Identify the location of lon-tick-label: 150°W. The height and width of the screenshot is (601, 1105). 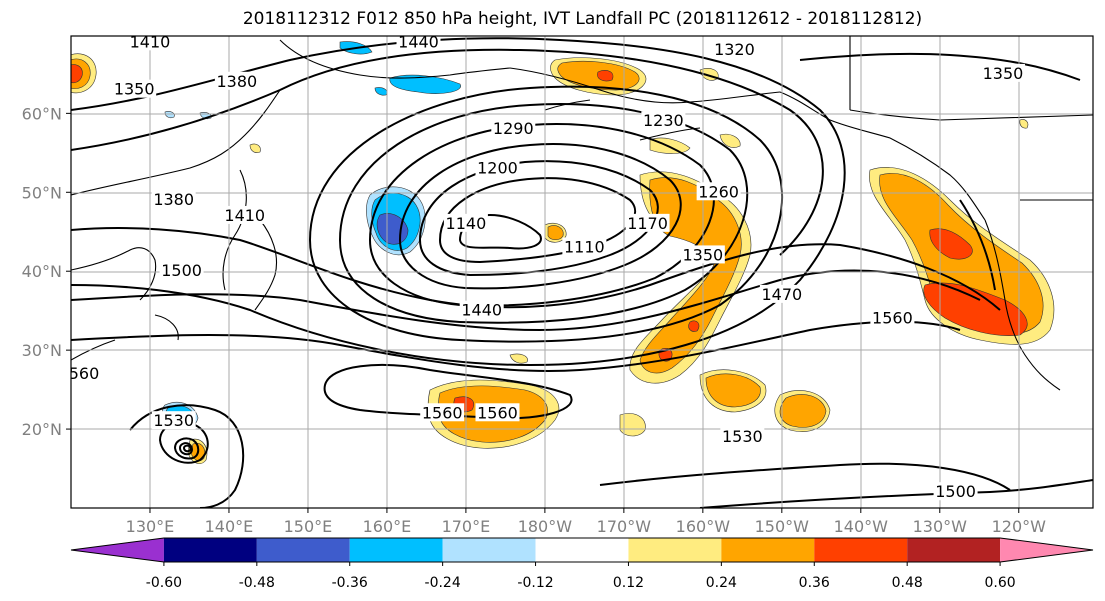
(782, 526).